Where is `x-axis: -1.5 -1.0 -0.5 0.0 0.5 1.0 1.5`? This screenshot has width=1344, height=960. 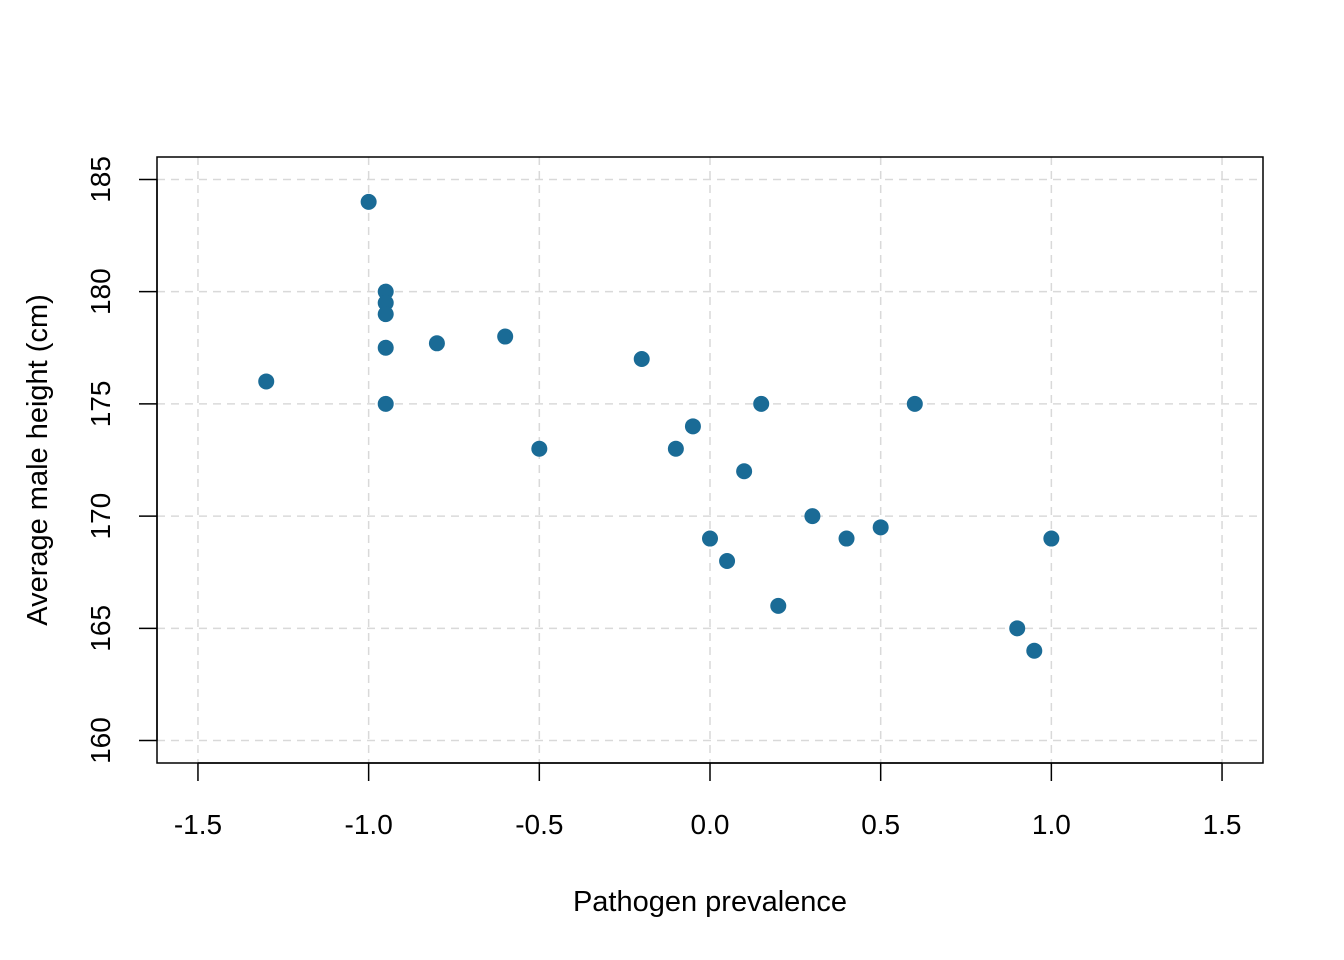
x-axis: -1.5 -1.0 -0.5 0.0 0.5 1.0 1.5 is located at coordinates (708, 801).